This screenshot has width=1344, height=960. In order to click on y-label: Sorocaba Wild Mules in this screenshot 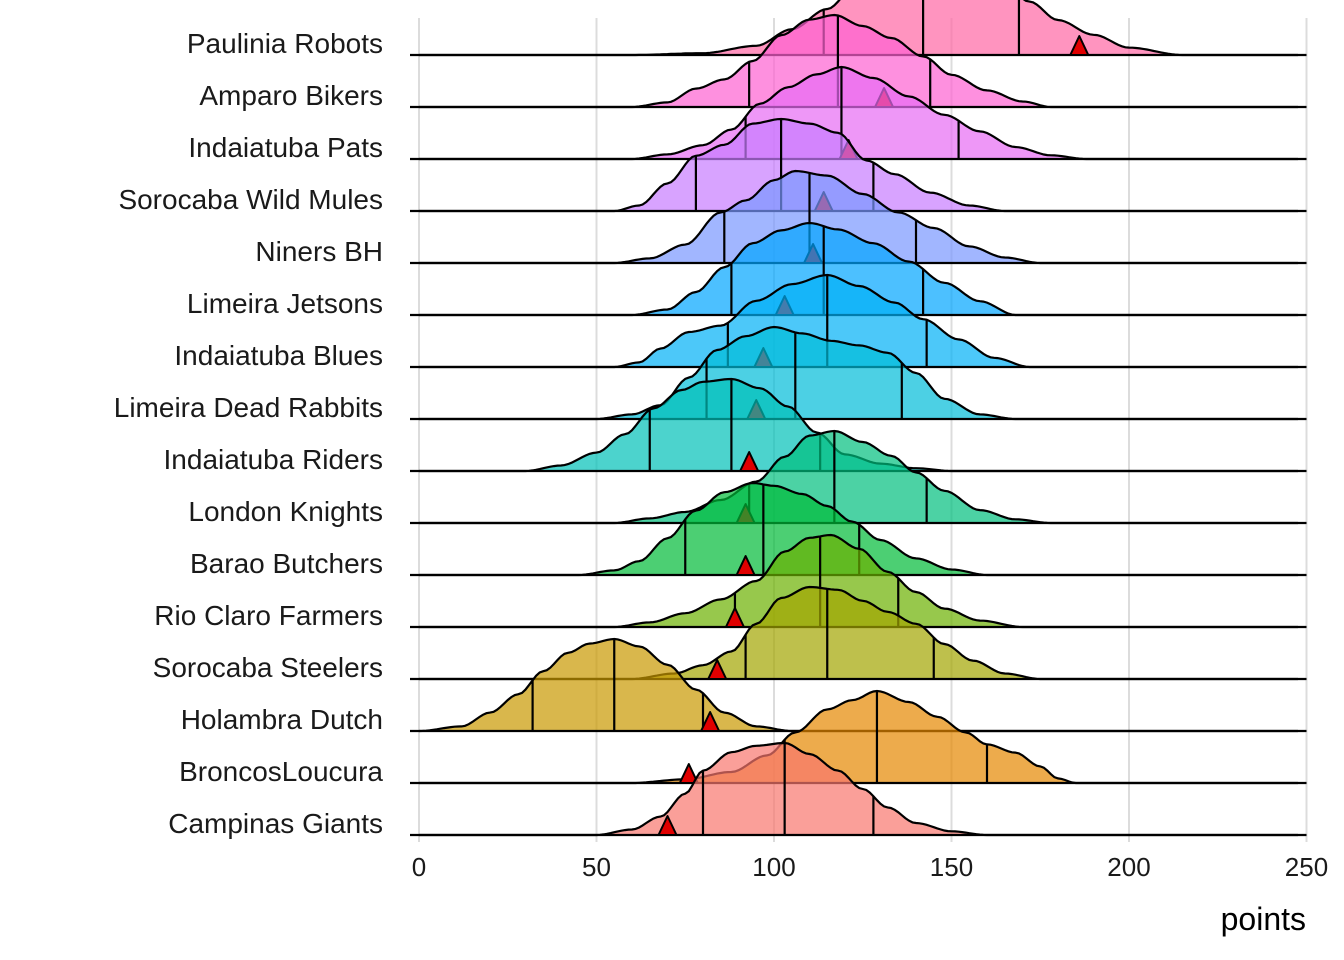, I will do `click(250, 199)`.